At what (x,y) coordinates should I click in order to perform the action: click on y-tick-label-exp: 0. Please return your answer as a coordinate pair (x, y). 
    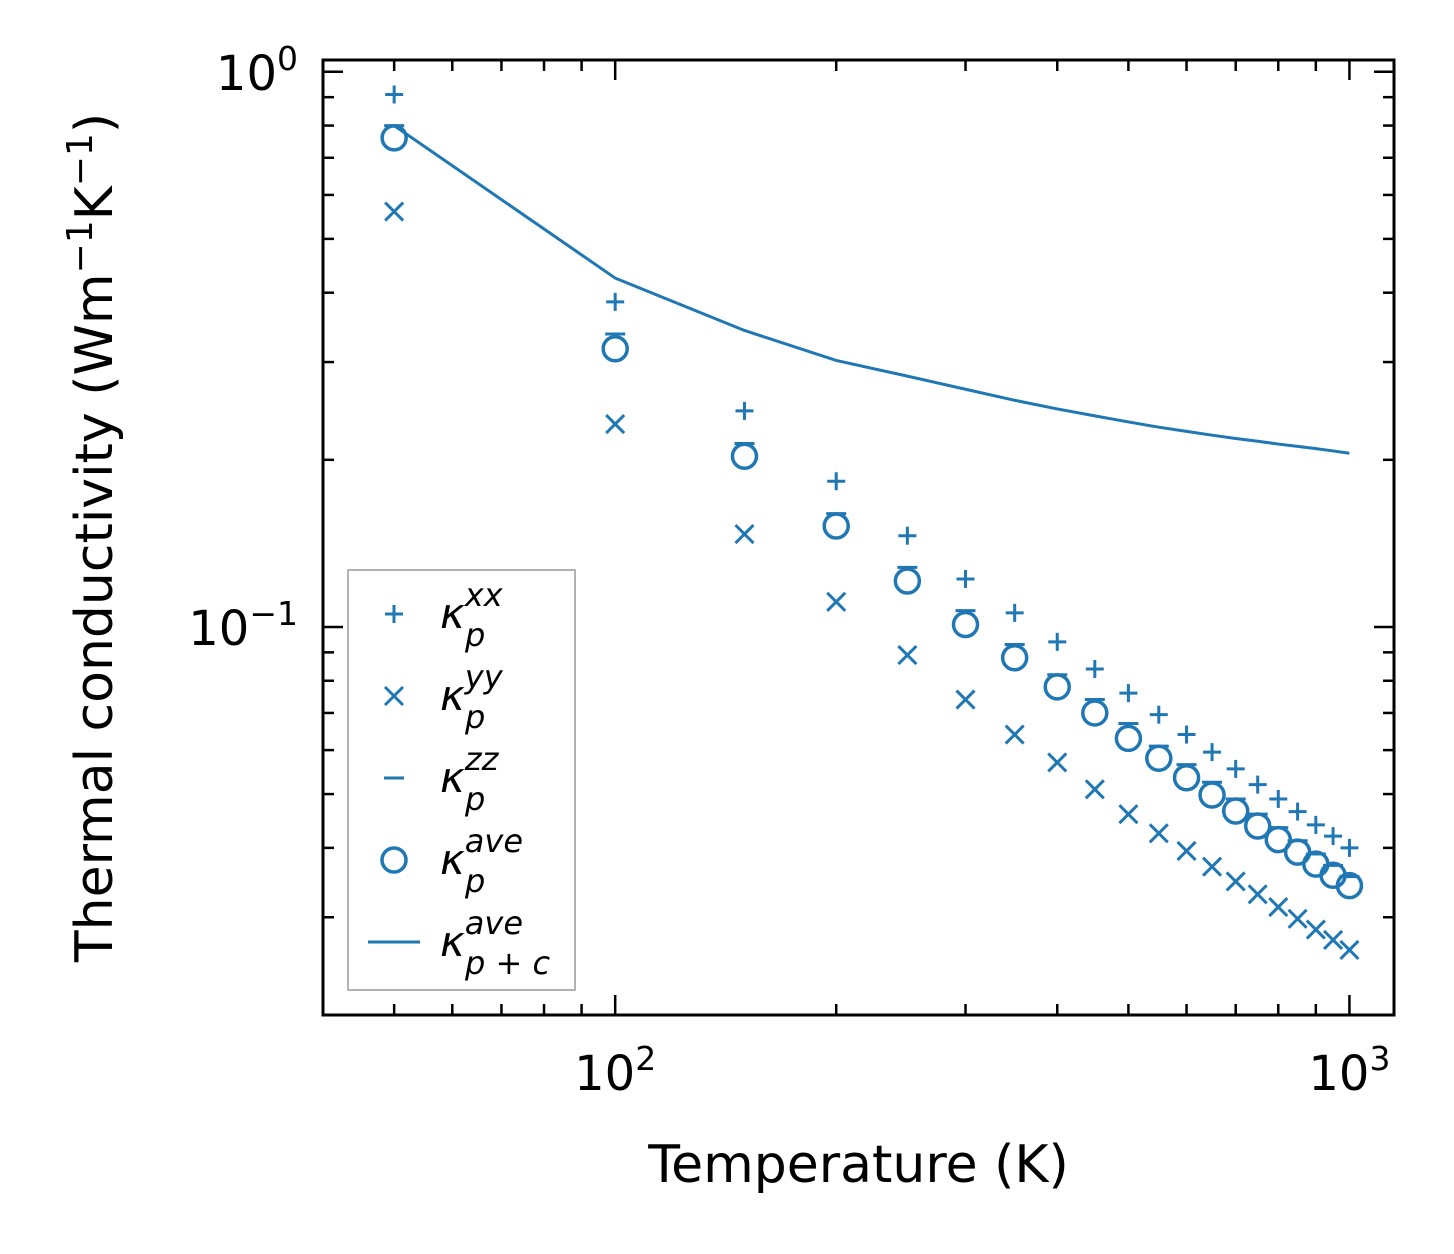
    Looking at the image, I should click on (287, 58).